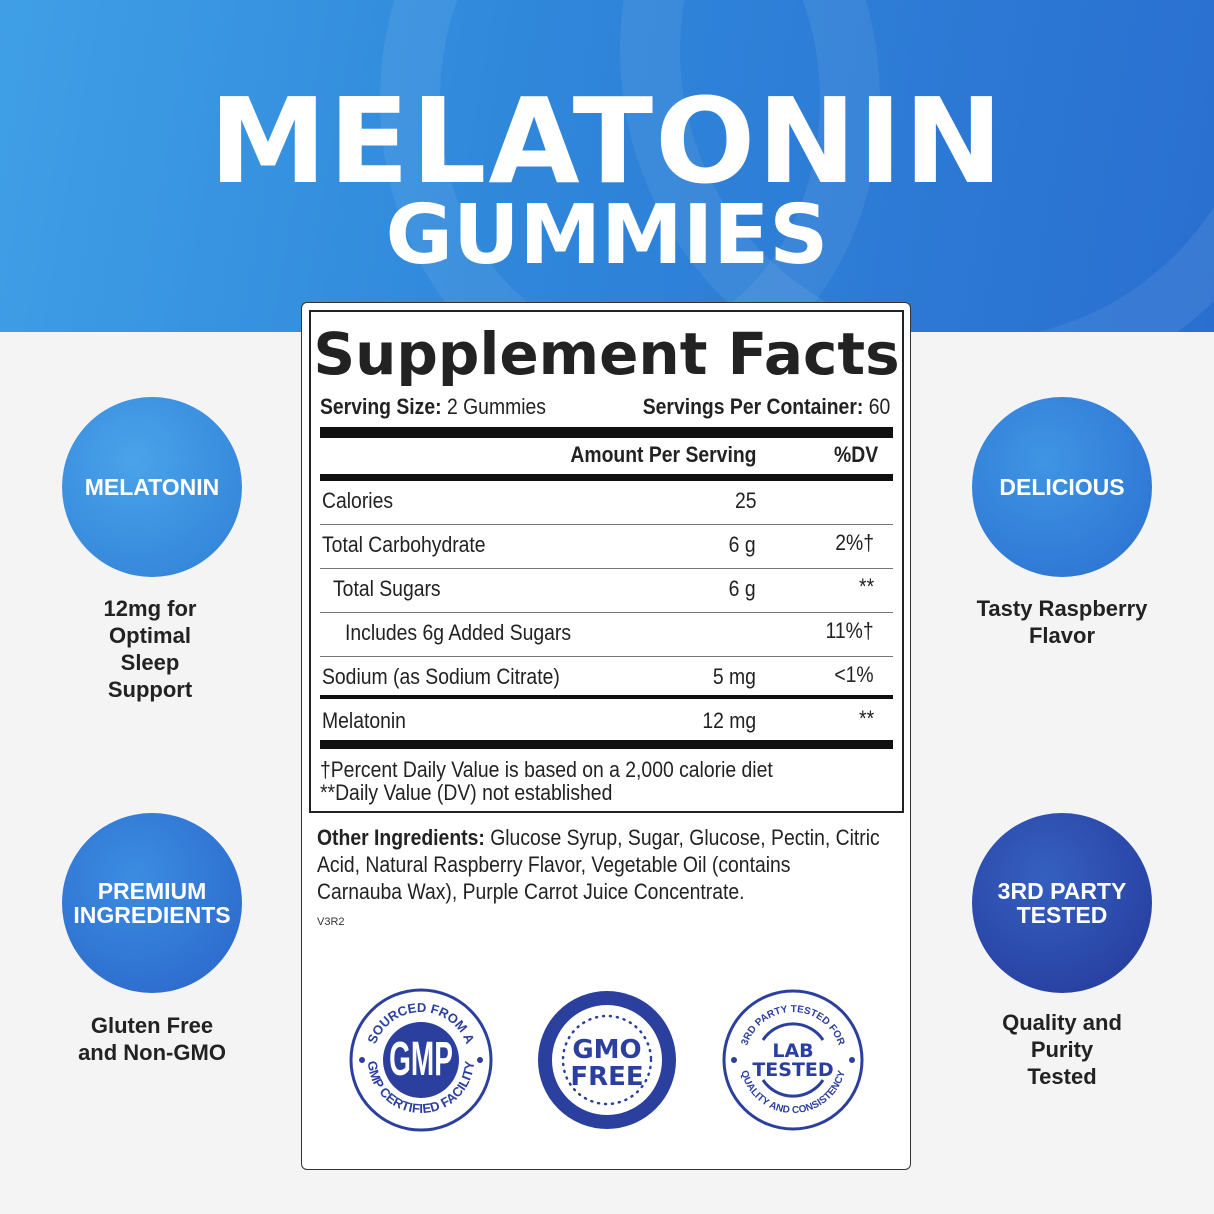  I want to click on fact-row-name: Melatonin, so click(364, 720).